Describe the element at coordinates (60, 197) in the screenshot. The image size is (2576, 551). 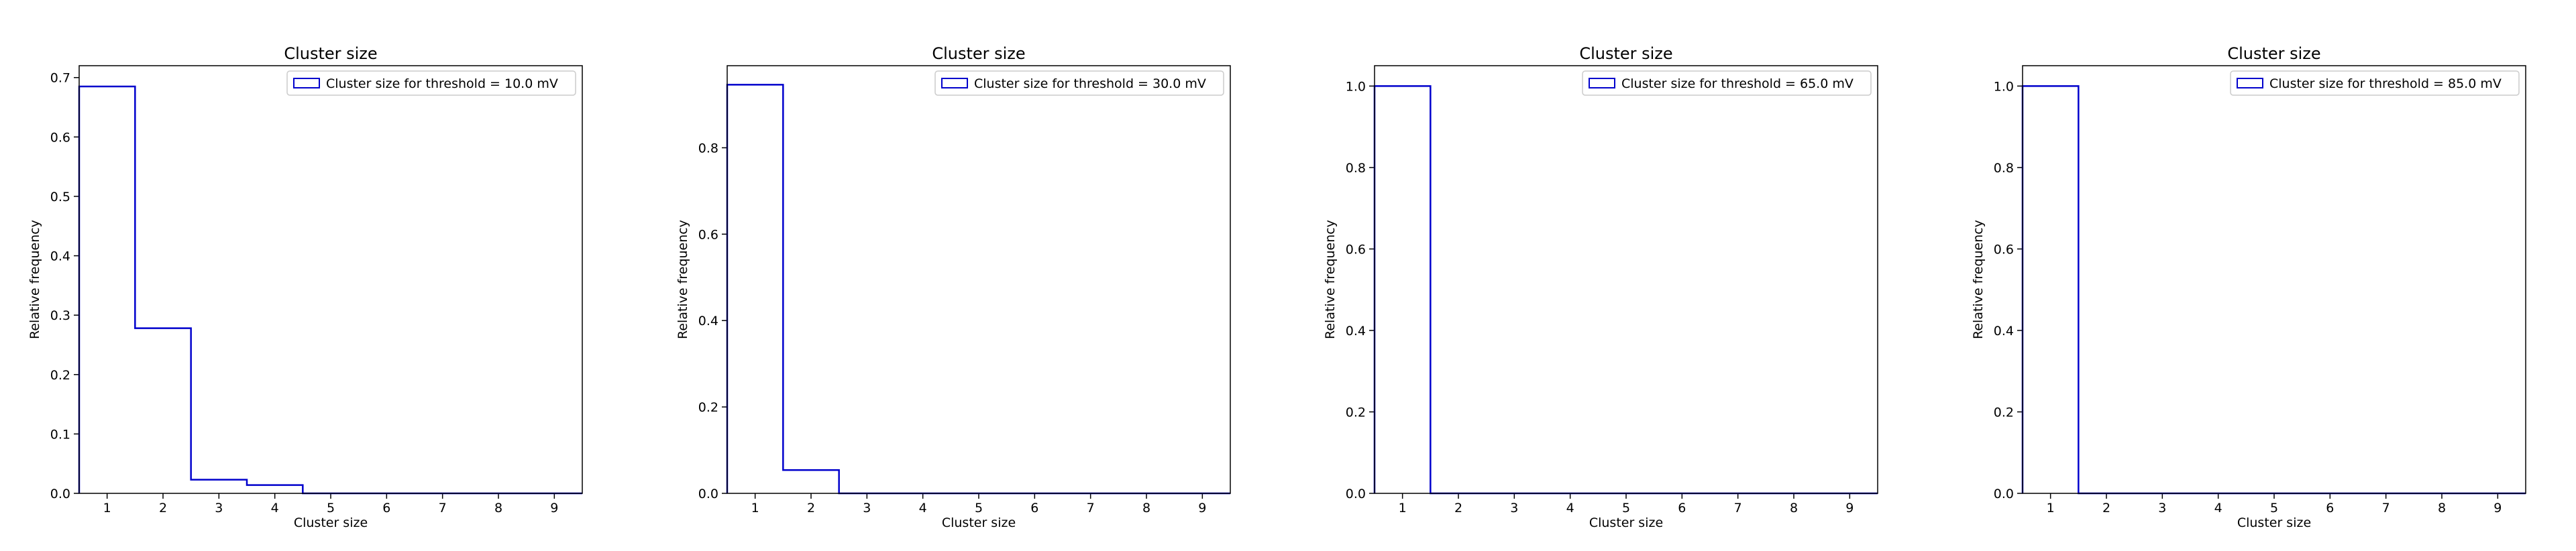
I see `y-tick-label: 0.5` at that location.